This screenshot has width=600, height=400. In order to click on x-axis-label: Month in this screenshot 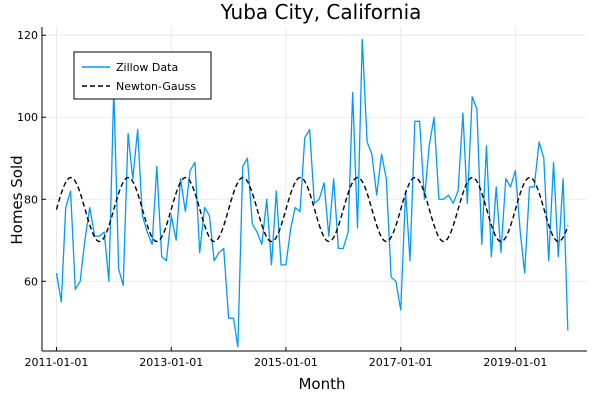, I will do `click(321, 384)`.